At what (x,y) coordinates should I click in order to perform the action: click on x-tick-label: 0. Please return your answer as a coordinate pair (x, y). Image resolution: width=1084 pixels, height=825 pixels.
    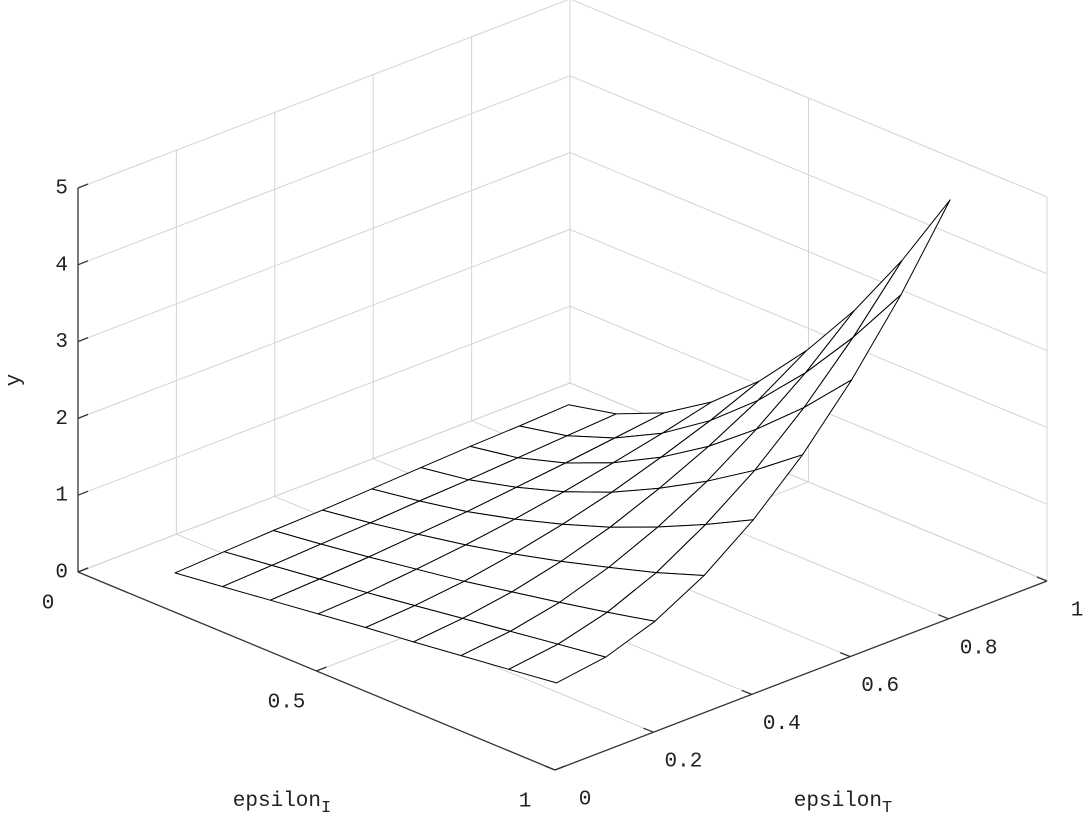
    Looking at the image, I should click on (48, 604).